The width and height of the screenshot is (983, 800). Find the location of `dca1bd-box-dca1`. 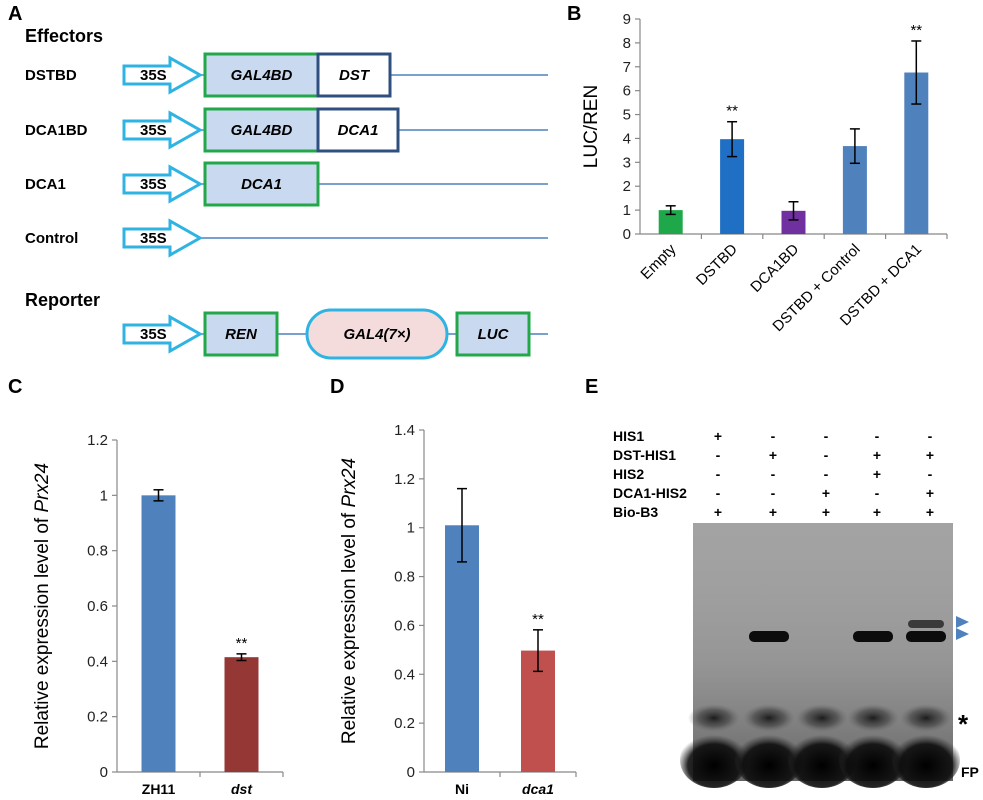

dca1bd-box-dca1 is located at coordinates (358, 130).